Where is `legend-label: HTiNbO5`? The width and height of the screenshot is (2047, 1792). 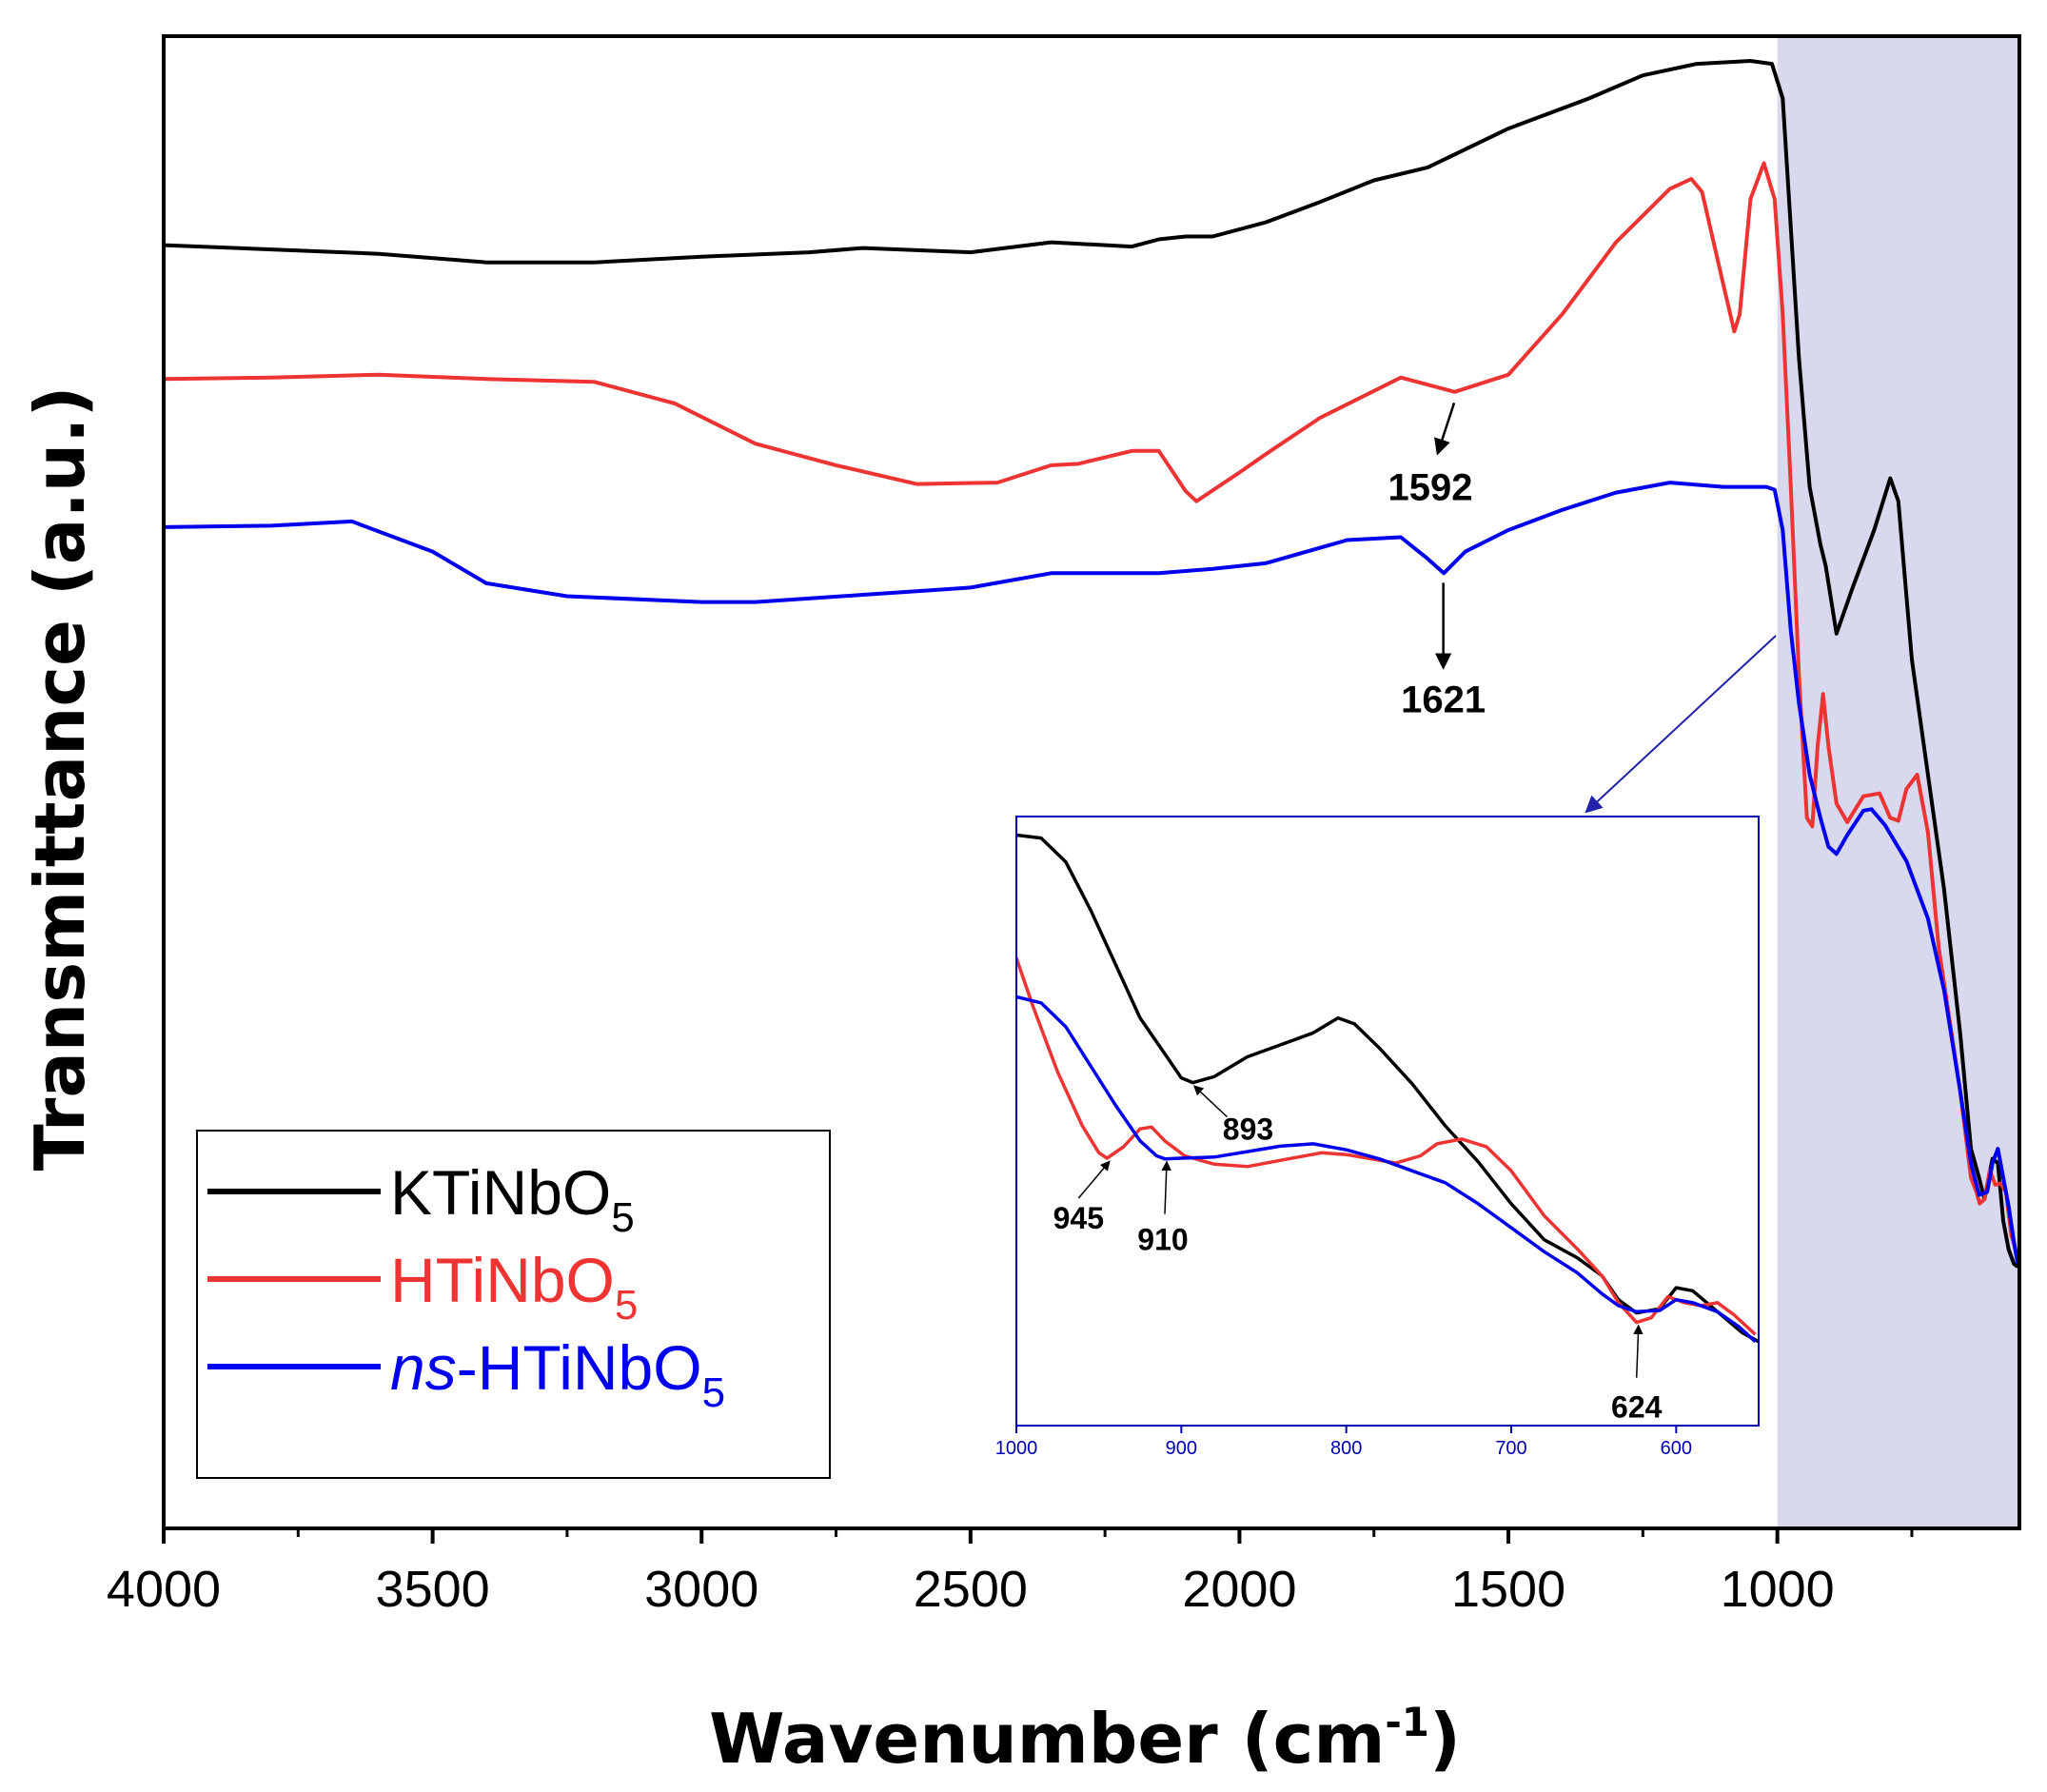
legend-label: HTiNbO5 is located at coordinates (514, 1287).